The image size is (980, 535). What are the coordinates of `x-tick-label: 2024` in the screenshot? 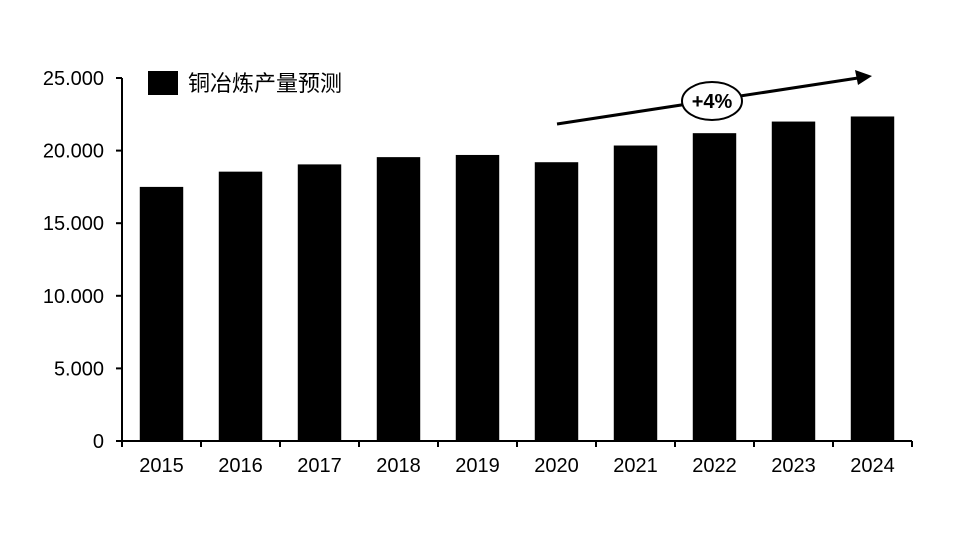 It's located at (872, 466).